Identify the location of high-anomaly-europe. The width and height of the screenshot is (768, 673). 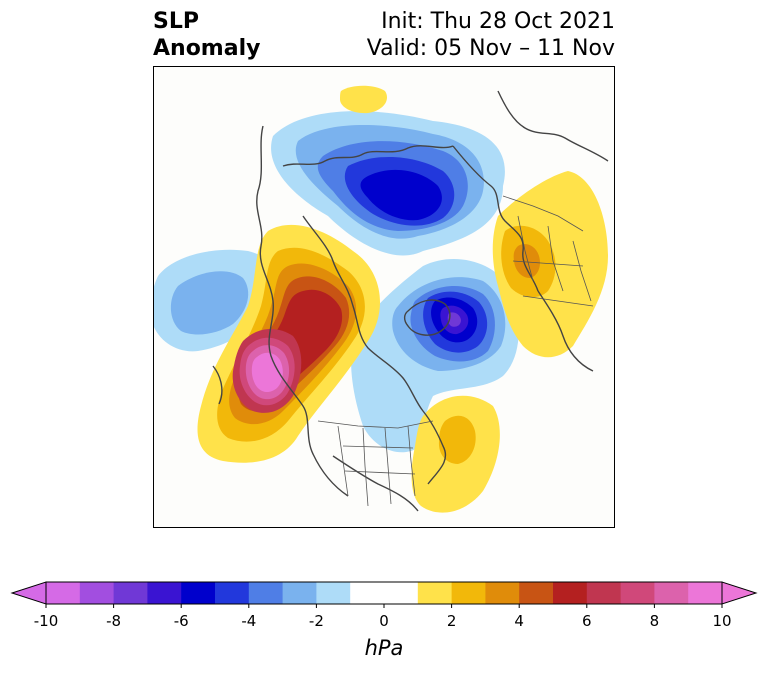
(550, 264).